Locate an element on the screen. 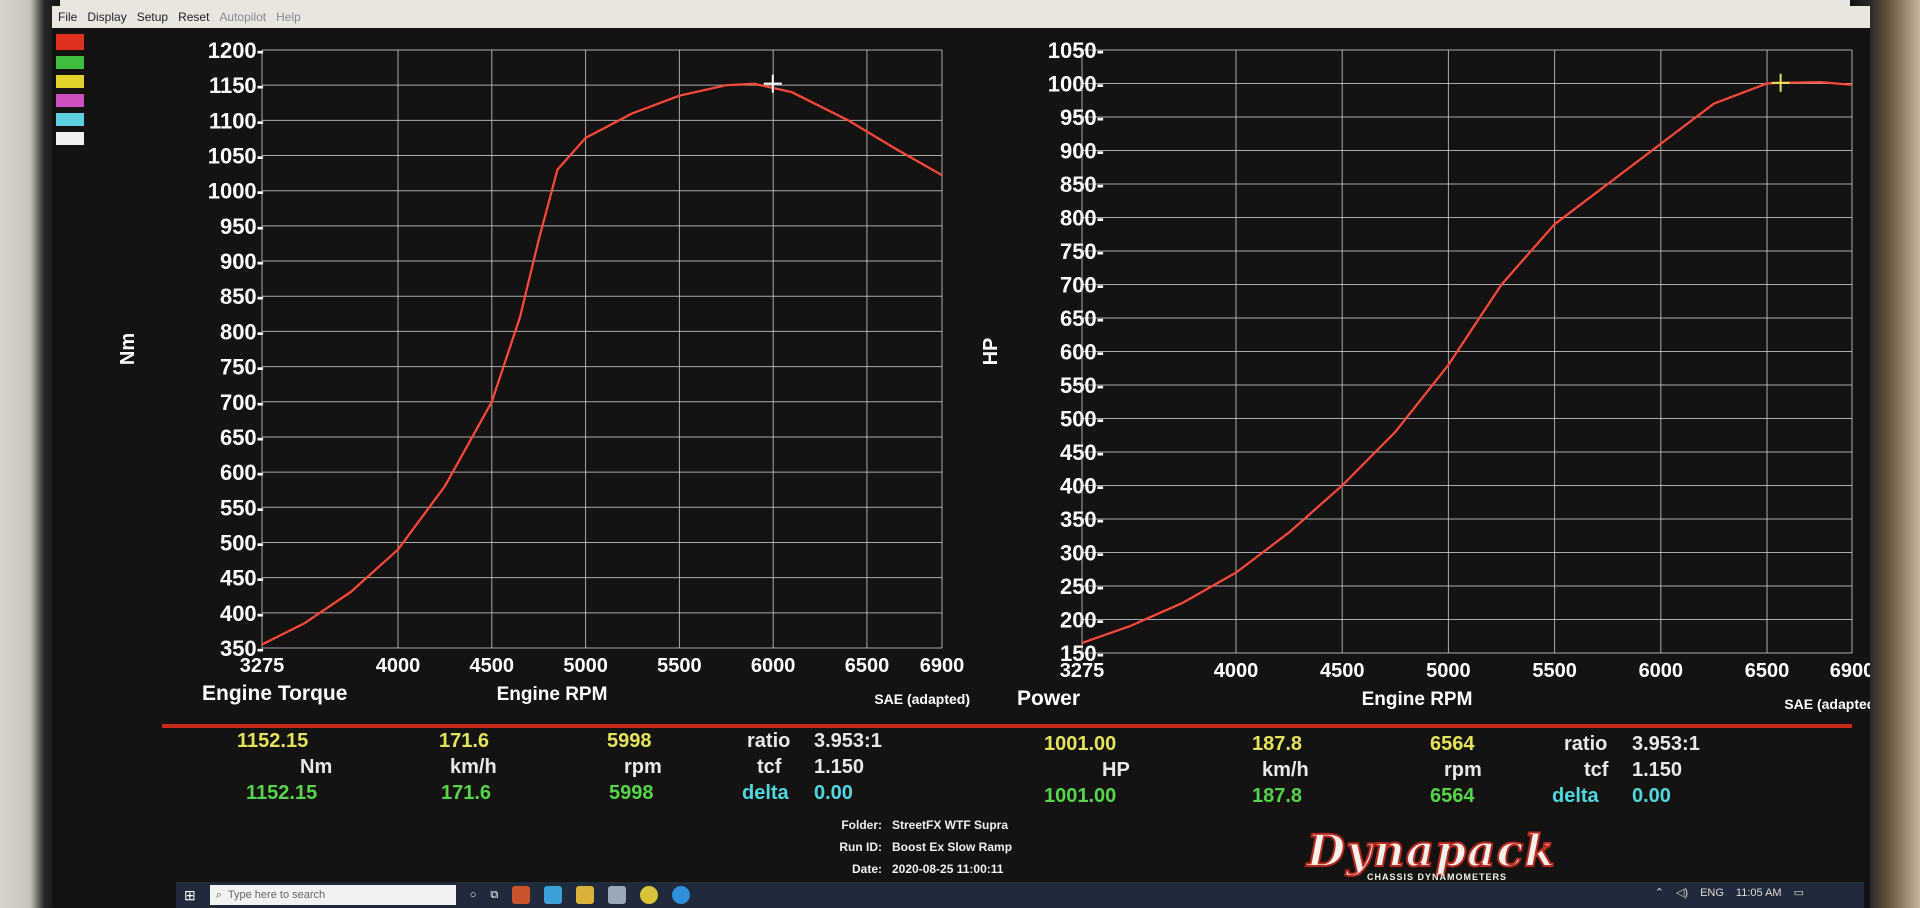 This screenshot has width=1920, height=908. y-tick-label: 700- is located at coordinates (242, 402).